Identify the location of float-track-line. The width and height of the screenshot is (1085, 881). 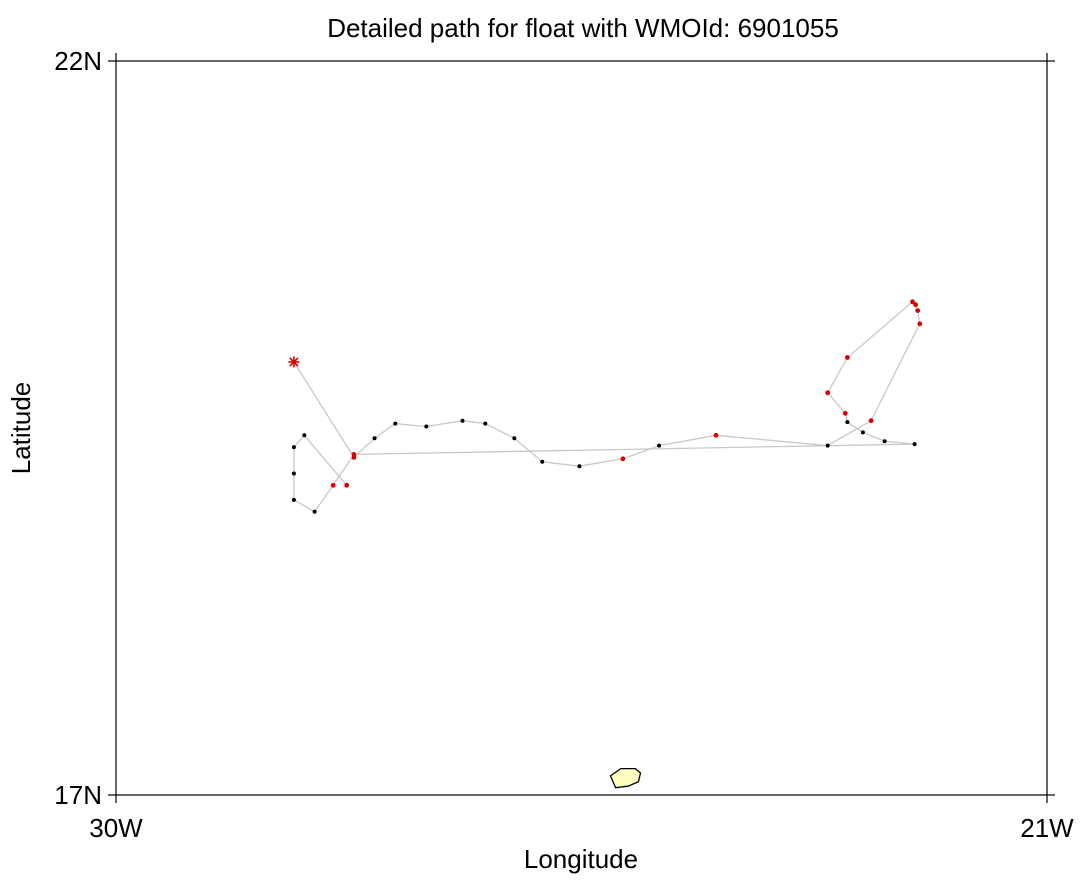
(607, 406).